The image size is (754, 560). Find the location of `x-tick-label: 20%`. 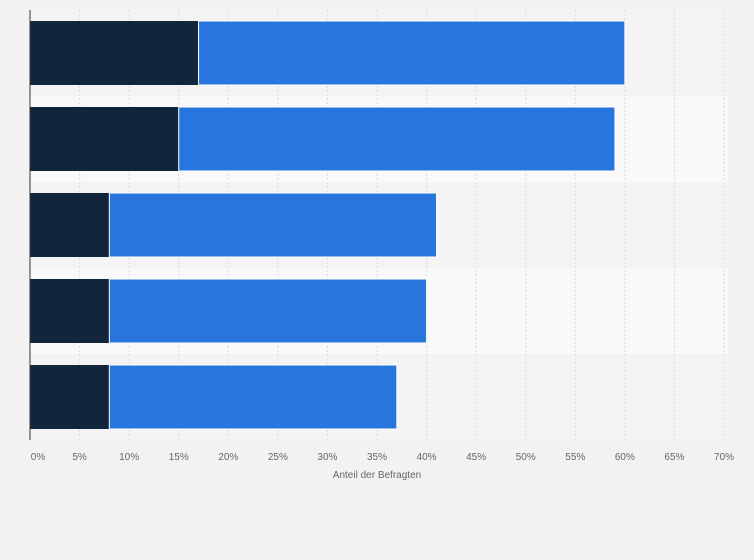

x-tick-label: 20% is located at coordinates (228, 457).